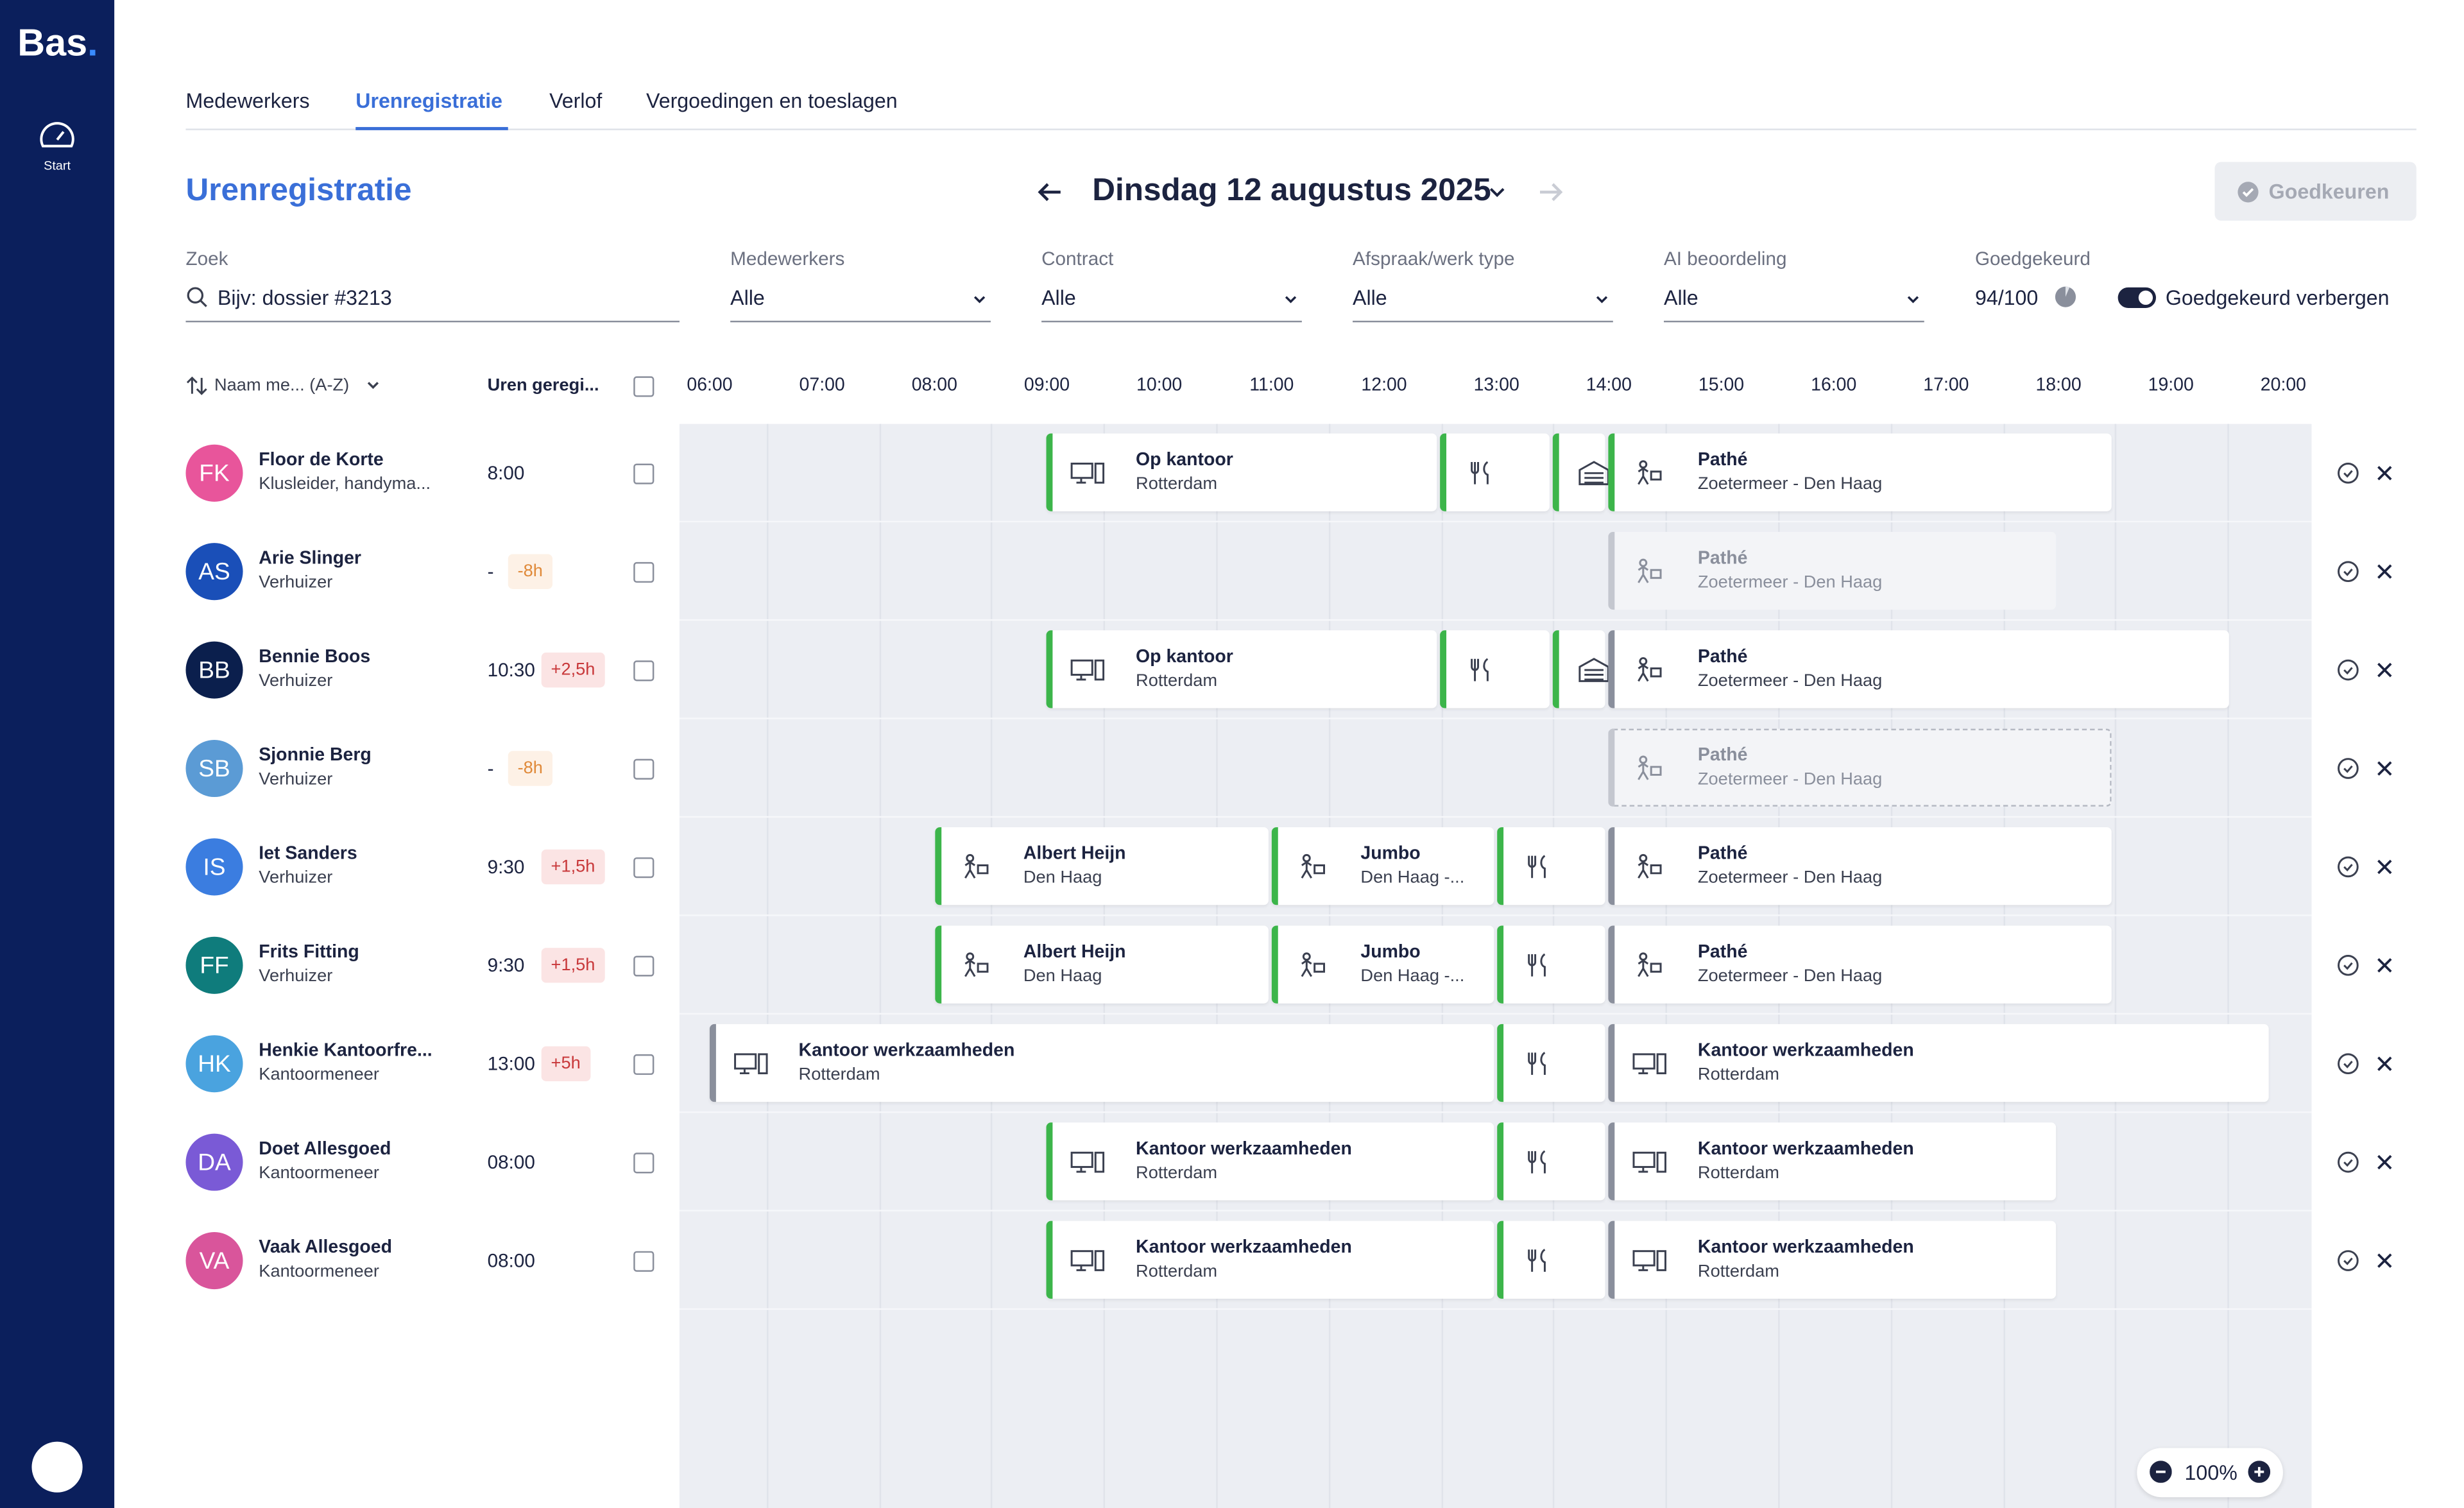 This screenshot has width=2464, height=1508. Describe the element at coordinates (511, 1260) in the screenshot. I see `registered-hours: 08:00` at that location.